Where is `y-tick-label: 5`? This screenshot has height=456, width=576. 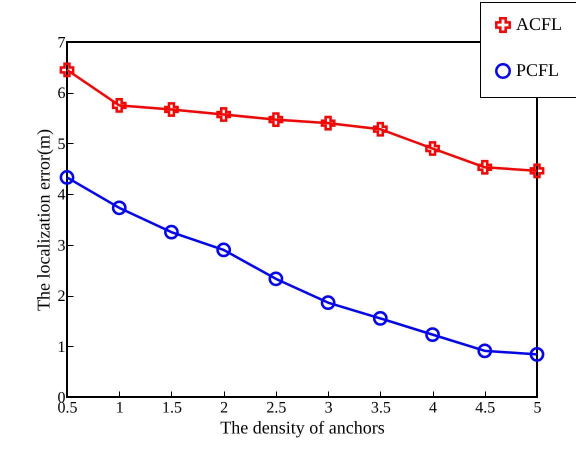 y-tick-label: 5 is located at coordinates (62, 144).